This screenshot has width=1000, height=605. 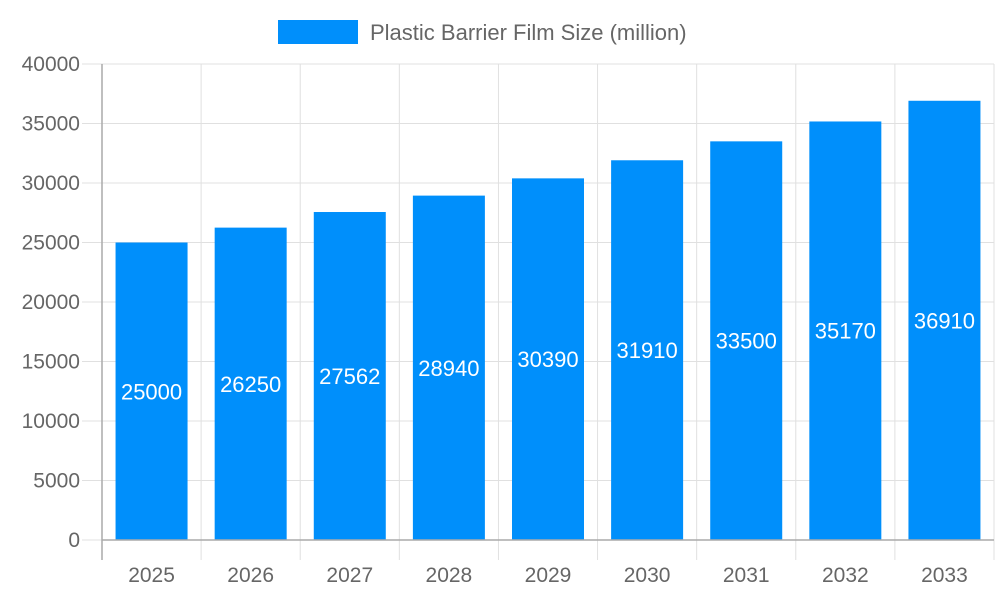 I want to click on data-label: 26250, so click(x=250, y=384).